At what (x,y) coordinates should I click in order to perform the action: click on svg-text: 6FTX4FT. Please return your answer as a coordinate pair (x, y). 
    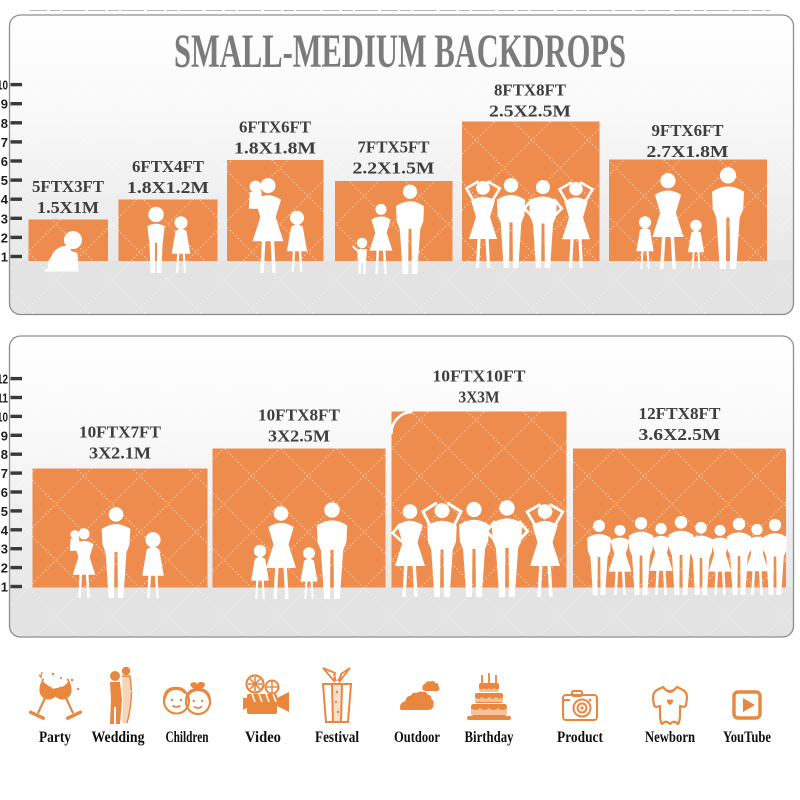
    Looking at the image, I should click on (168, 166).